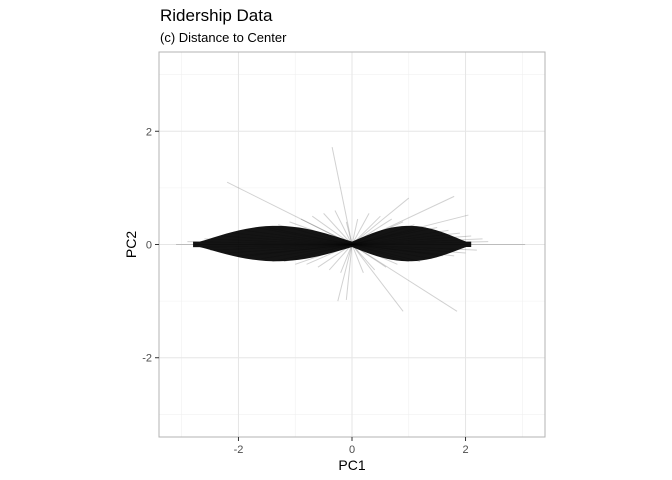  I want to click on x-axis-title: PC1, so click(351, 465).